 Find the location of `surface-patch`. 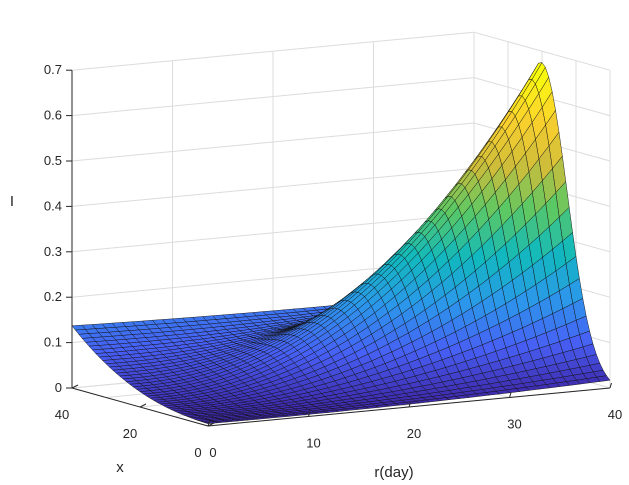

surface-patch is located at coordinates (211, 422).